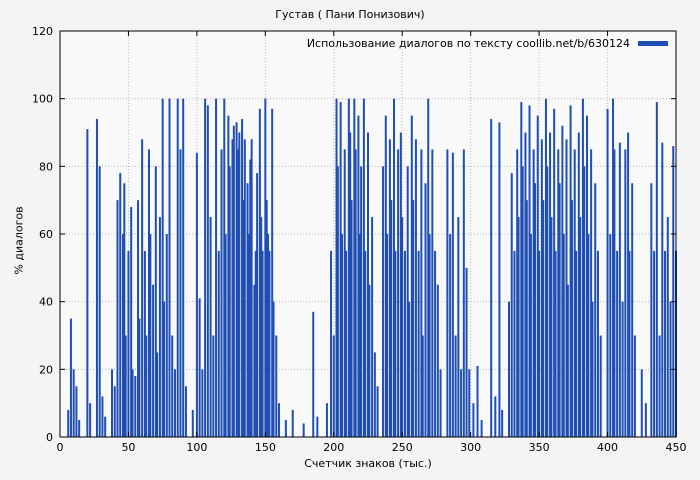 The width and height of the screenshot is (700, 480). I want to click on svg-text: 20, so click(46, 369).